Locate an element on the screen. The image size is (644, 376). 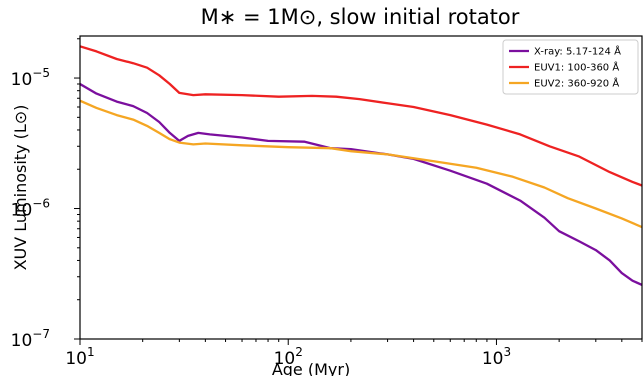
chart-title: M∗ = 1M⊙, slow initial rotator is located at coordinates (360, 17).